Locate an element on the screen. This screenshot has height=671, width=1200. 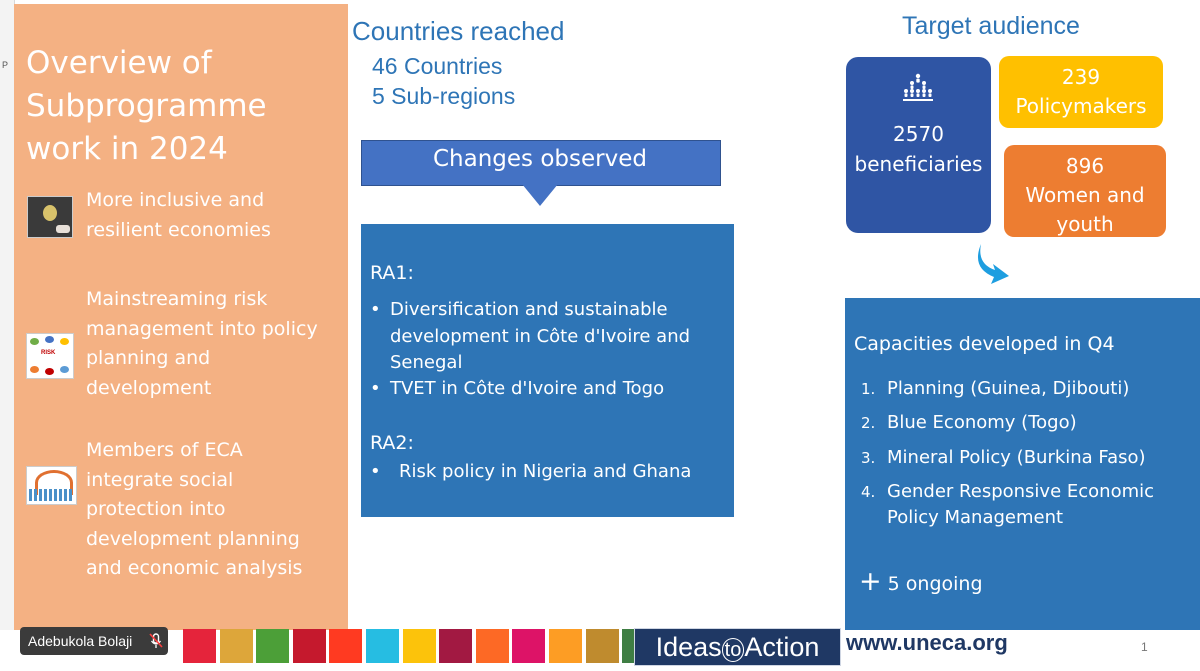
ra1-item-2: • TVET in Côte d'Ivoire and Togo is located at coordinates (517, 389).